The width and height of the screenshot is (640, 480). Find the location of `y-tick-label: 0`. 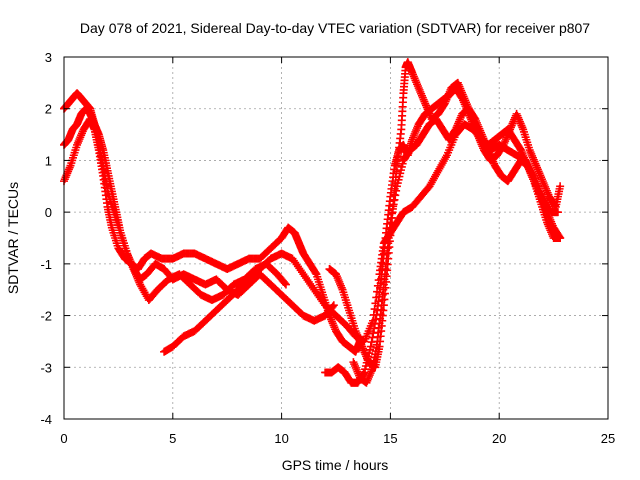

y-tick-label: 0 is located at coordinates (48, 212).